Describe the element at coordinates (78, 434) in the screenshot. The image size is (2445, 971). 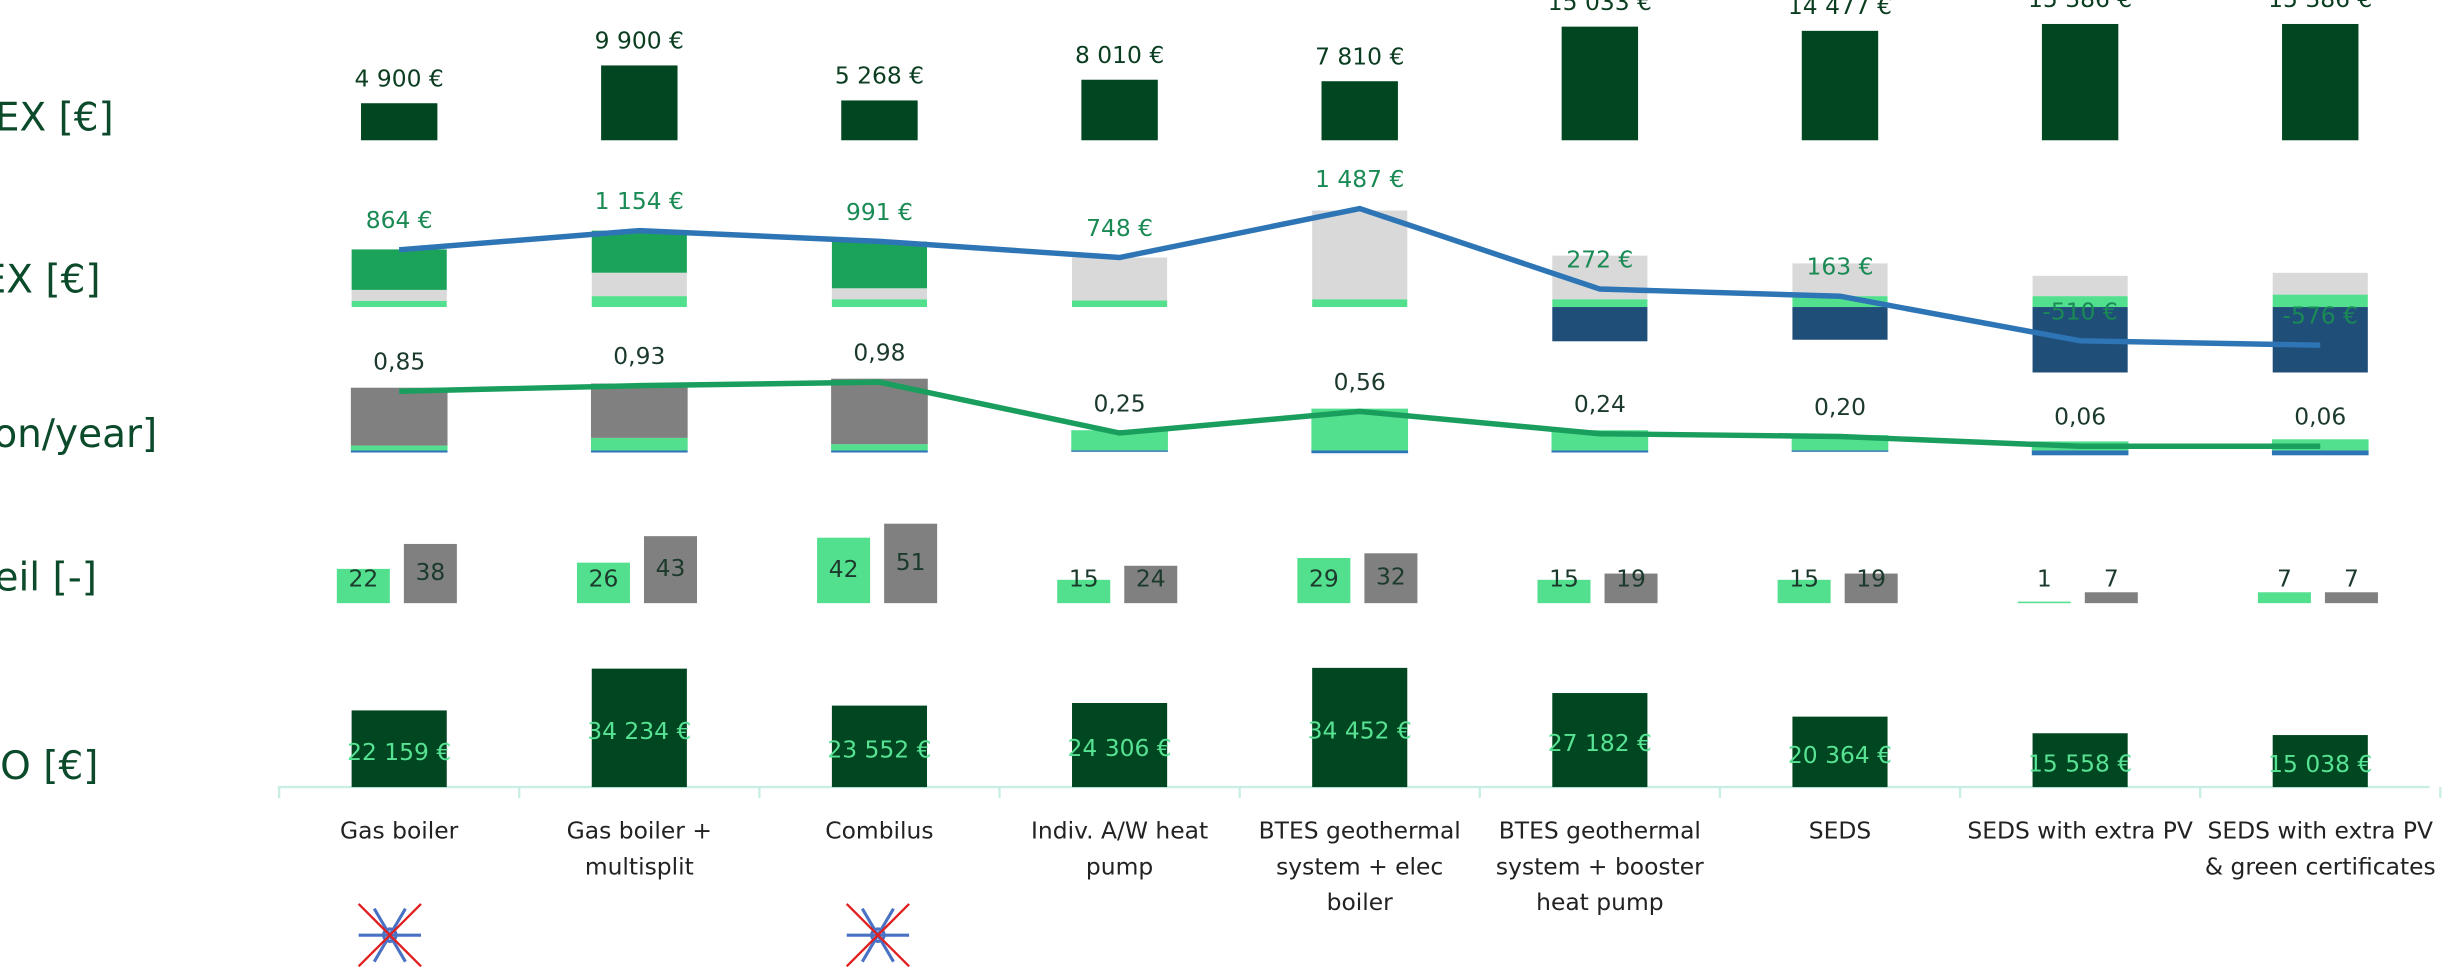
I see `row-title: CO2 [ton/year]` at that location.